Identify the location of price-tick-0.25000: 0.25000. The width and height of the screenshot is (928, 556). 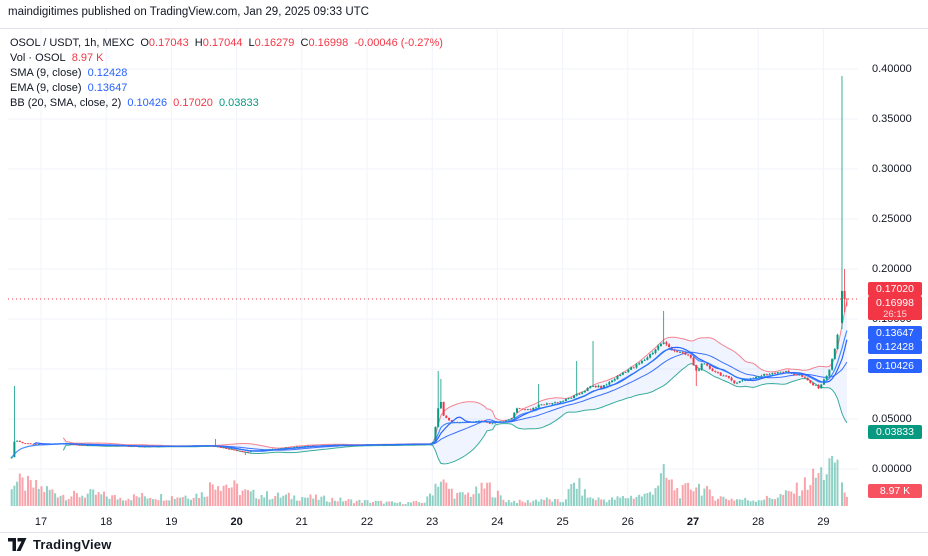
(892, 218).